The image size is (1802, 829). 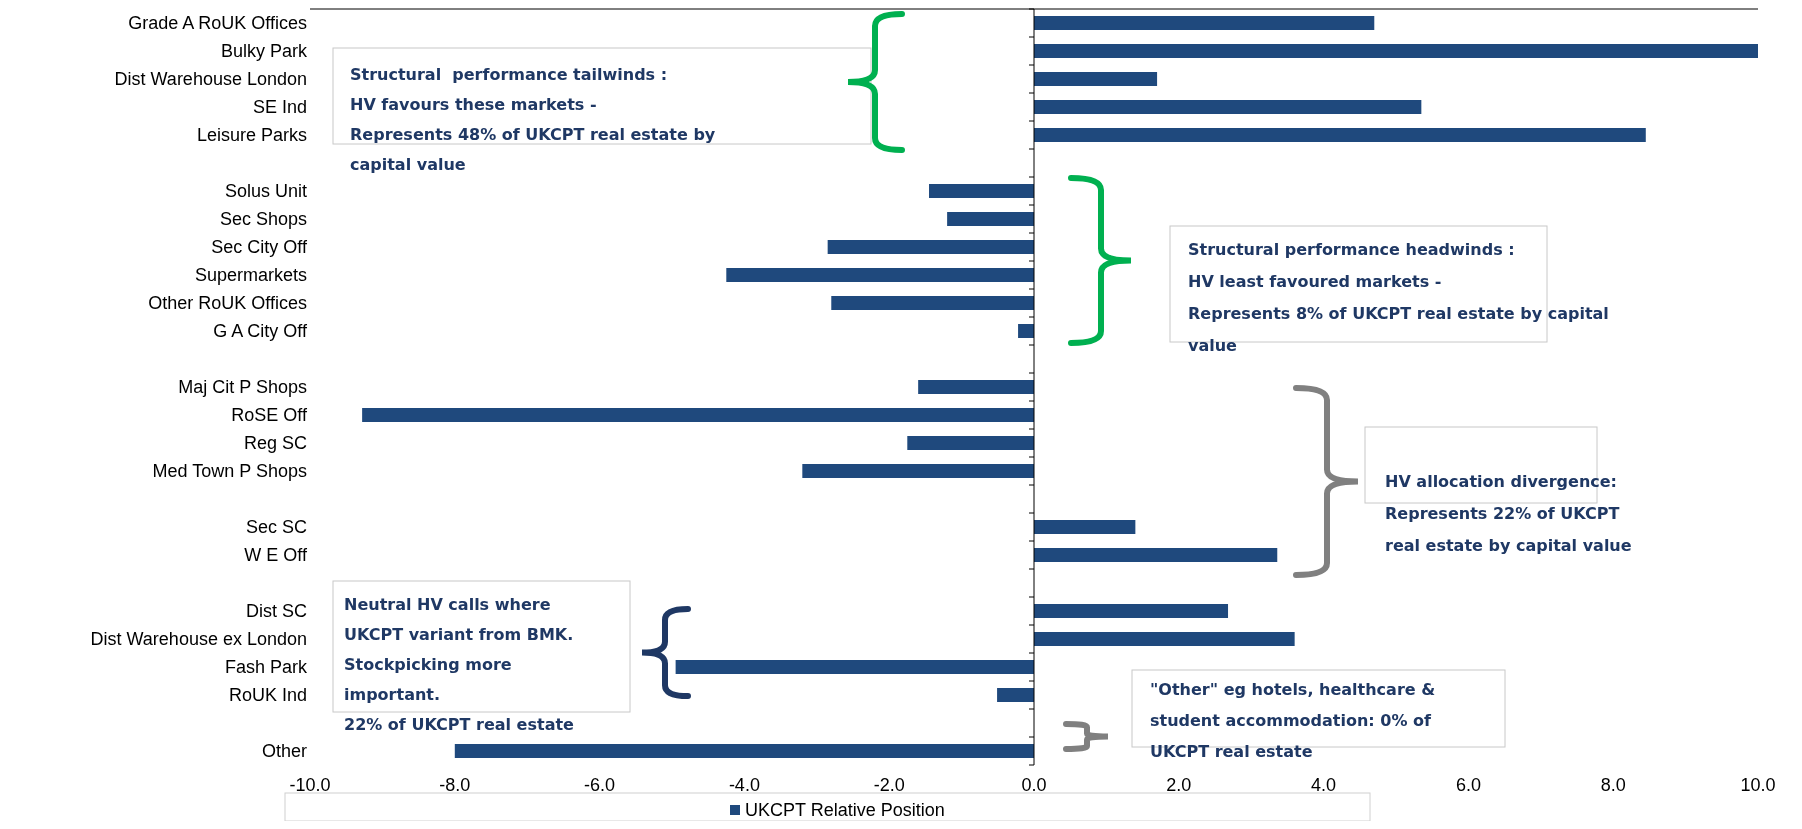 What do you see at coordinates (1468, 785) in the screenshot?
I see `x-tick-label: 6.0` at bounding box center [1468, 785].